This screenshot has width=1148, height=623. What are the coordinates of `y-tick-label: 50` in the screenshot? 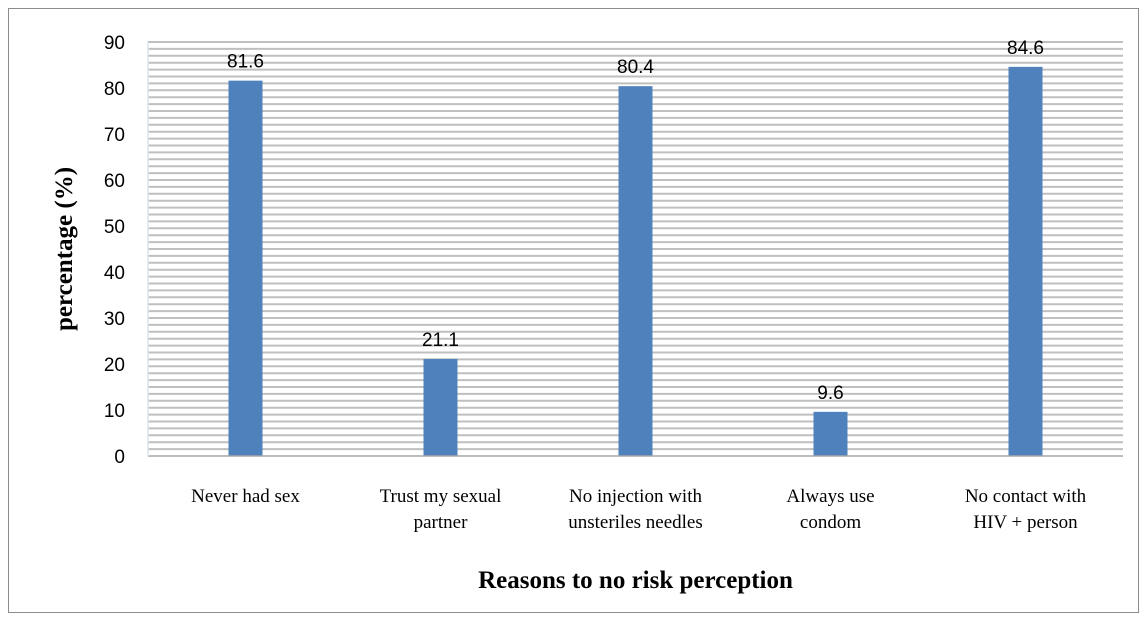 It's located at (114, 227).